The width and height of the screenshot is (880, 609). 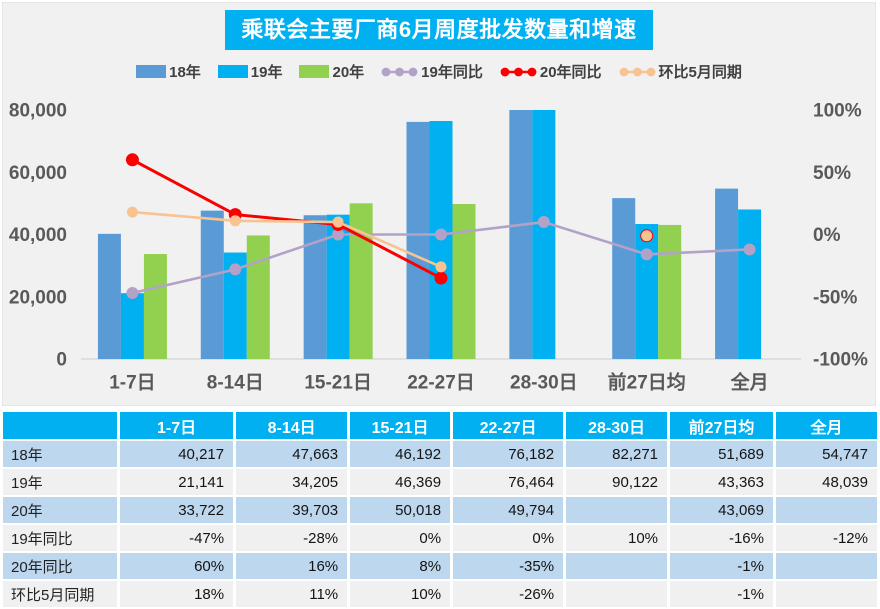 What do you see at coordinates (646, 254) in the screenshot?
I see `marker-19年同比-前27日均` at bounding box center [646, 254].